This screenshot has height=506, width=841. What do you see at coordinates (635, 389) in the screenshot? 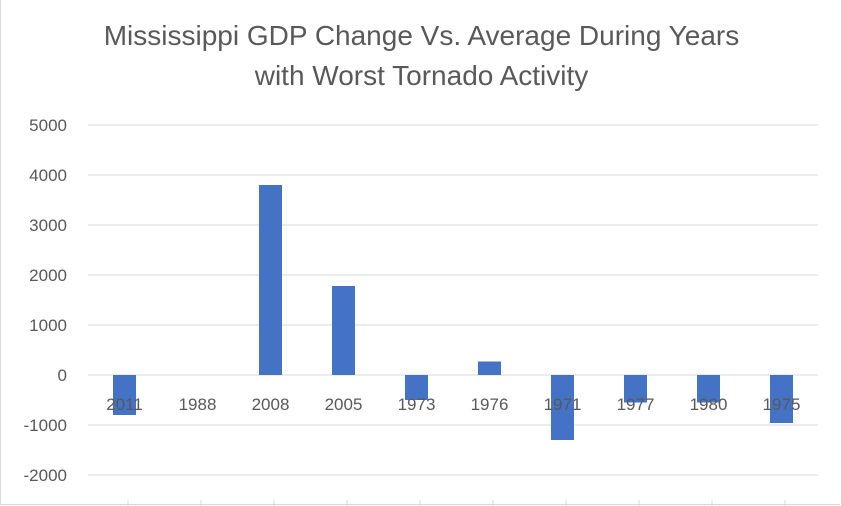
I see `bar-1977` at bounding box center [635, 389].